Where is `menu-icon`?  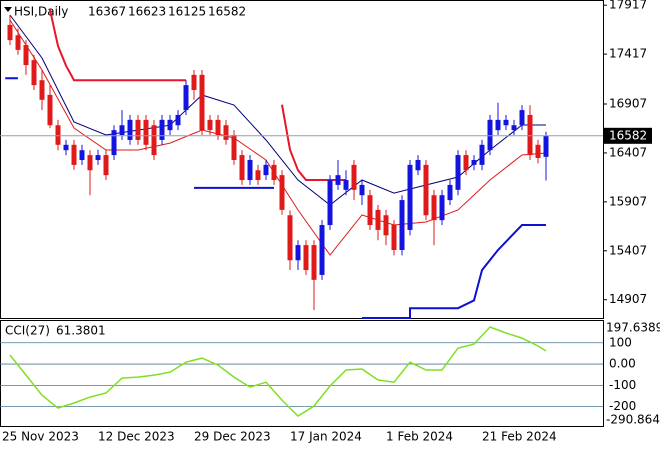
menu-icon is located at coordinates (8, 9).